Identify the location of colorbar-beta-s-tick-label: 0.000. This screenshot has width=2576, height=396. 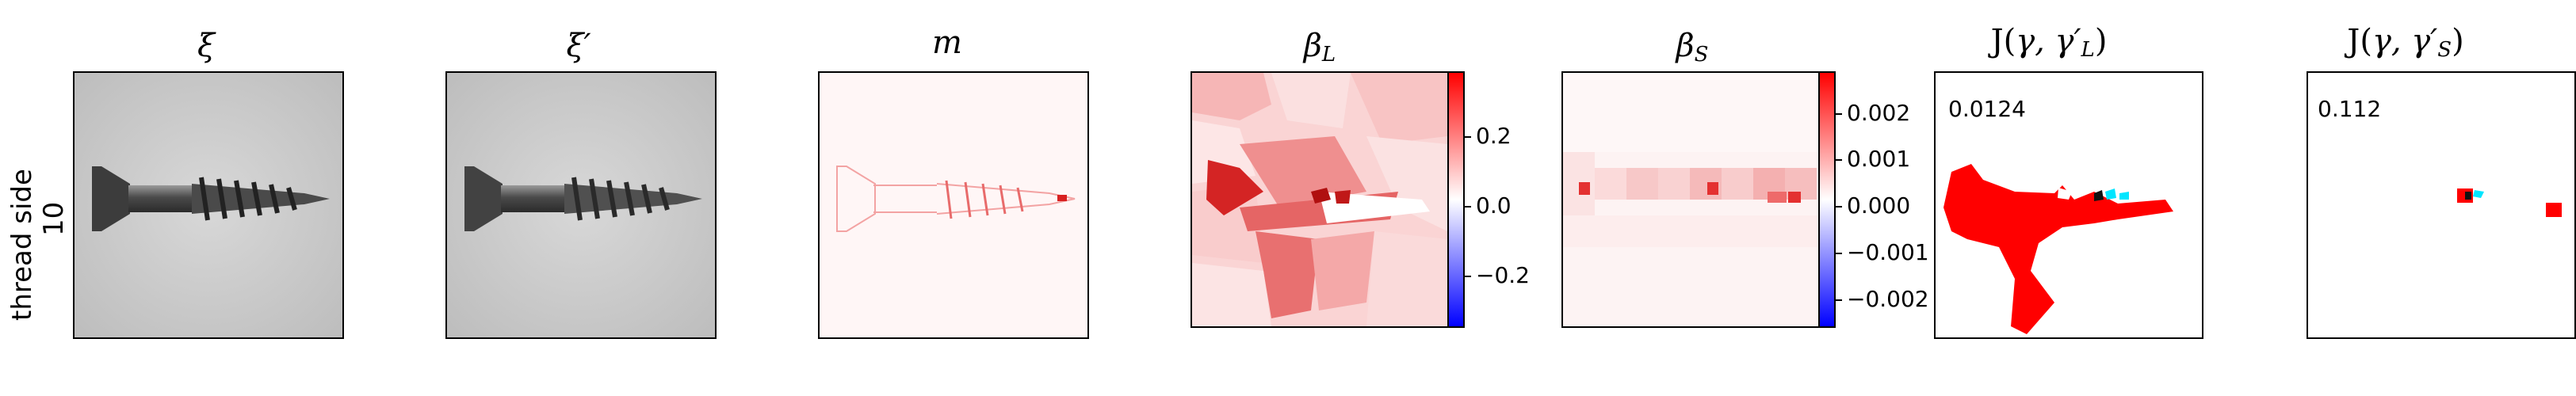
(1879, 205).